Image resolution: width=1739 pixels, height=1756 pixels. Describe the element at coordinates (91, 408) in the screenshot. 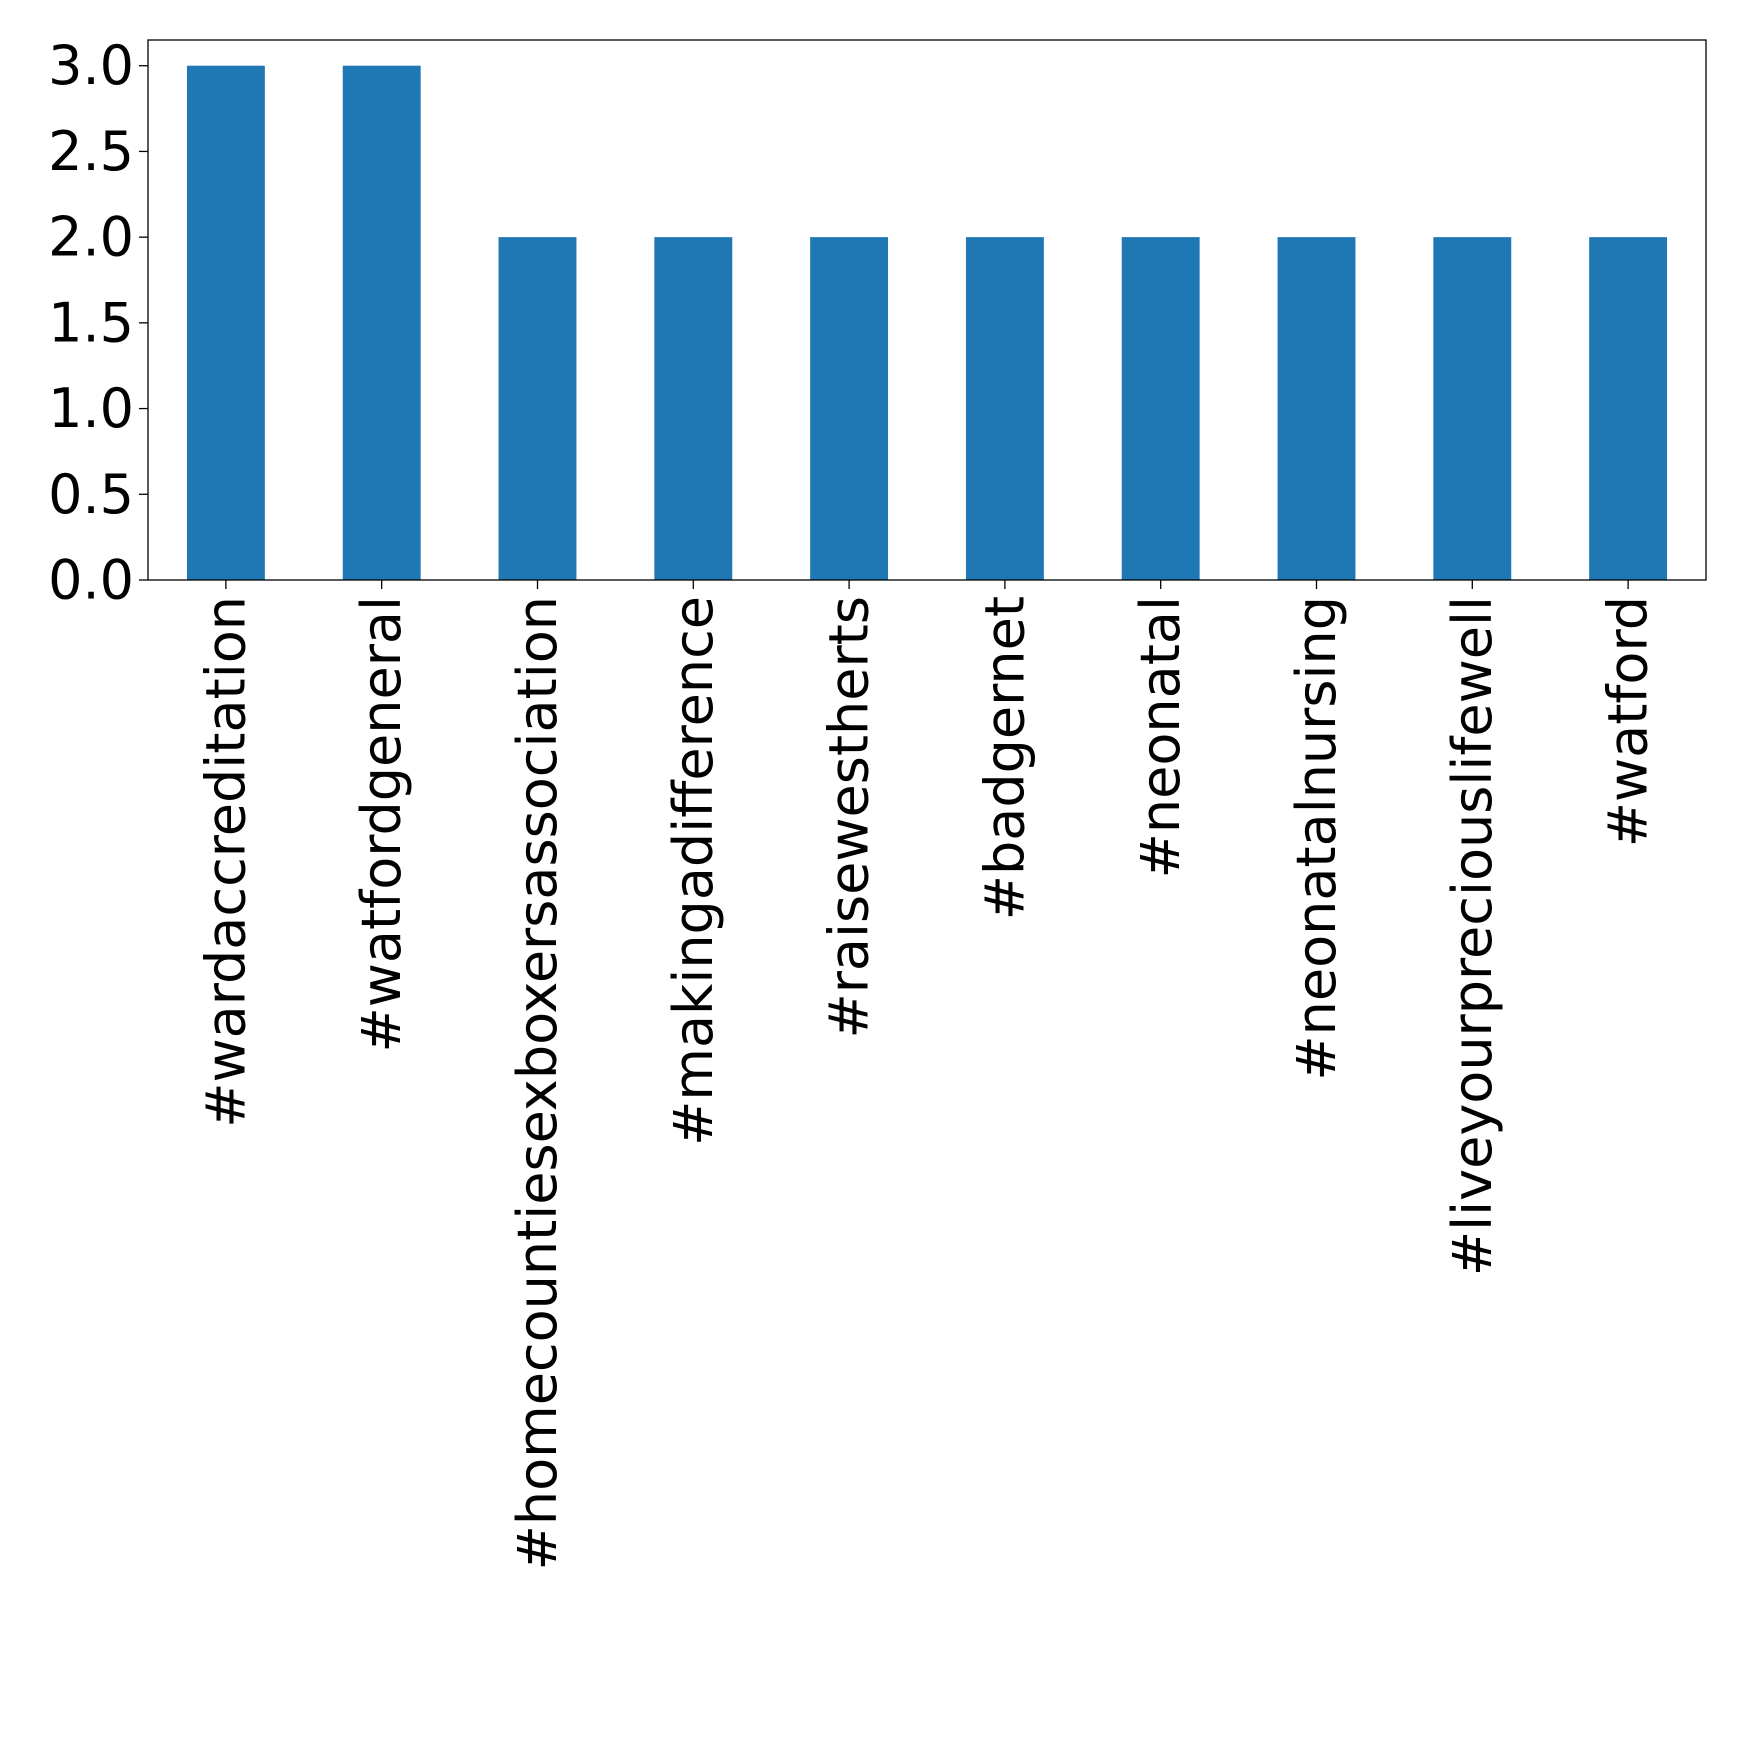

I see `y-tick-label: 1.0` at that location.